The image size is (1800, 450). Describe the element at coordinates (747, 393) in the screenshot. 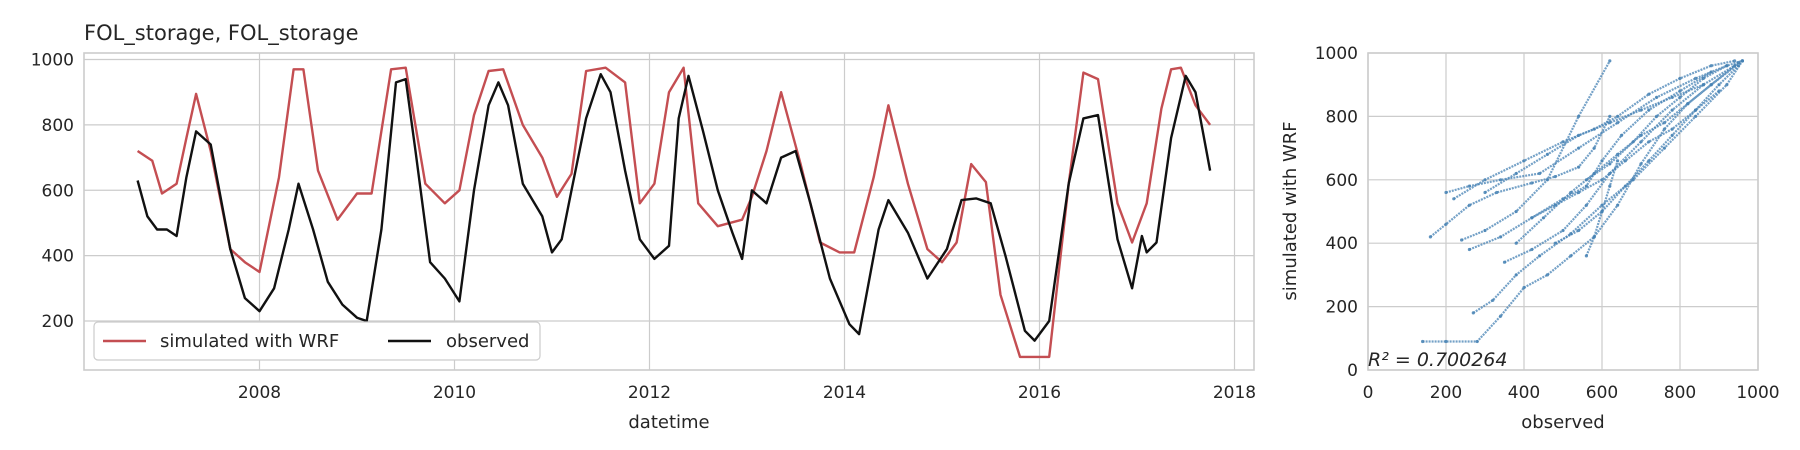

I see `timeseries-x-ticks: 2008 2010 2012 2014 2016 2018` at that location.